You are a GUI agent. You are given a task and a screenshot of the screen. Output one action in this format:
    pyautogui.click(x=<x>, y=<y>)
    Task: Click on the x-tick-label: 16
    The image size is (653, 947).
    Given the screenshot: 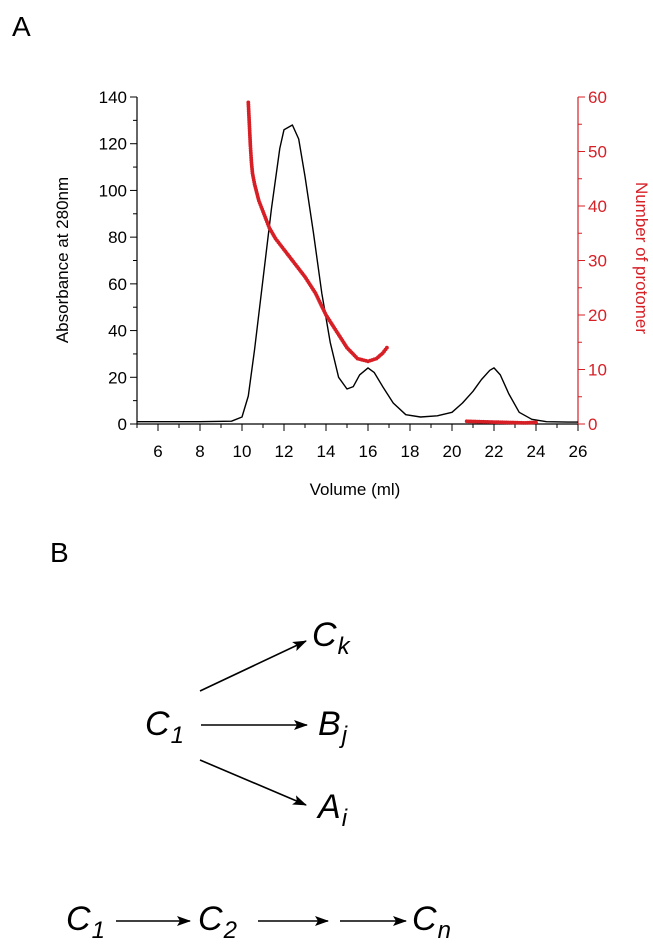 What is the action you would take?
    pyautogui.click(x=368, y=451)
    